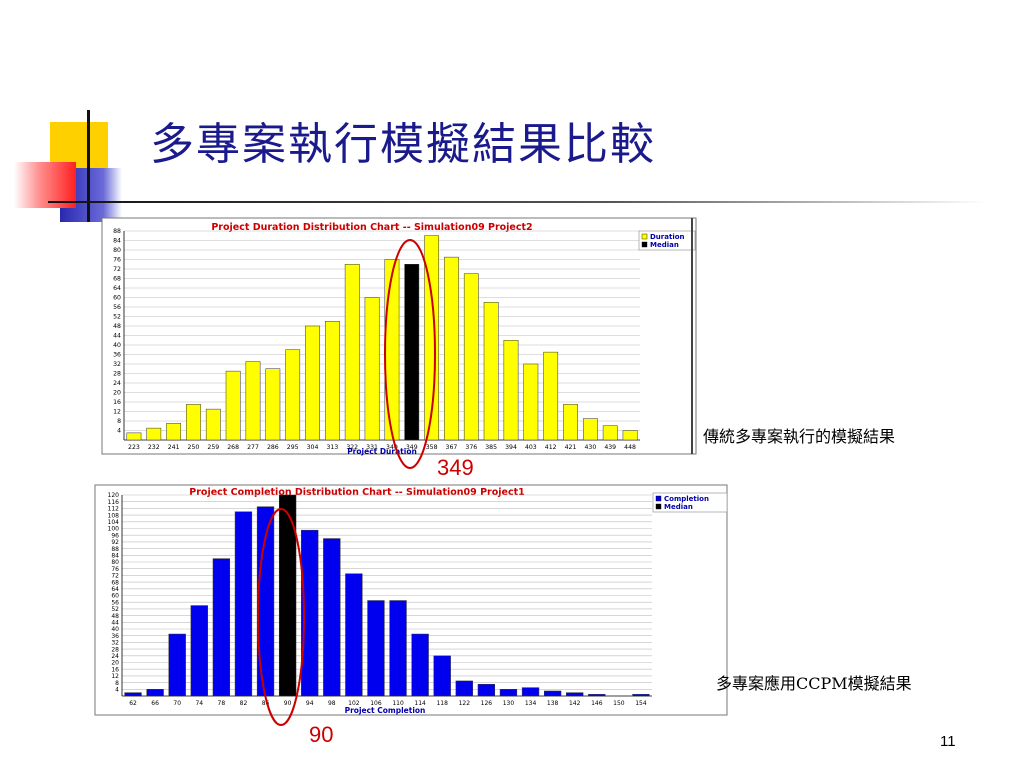 This screenshot has width=1024, height=768. Describe the element at coordinates (288, 703) in the screenshot. I see `x-tick-label: 90` at that location.